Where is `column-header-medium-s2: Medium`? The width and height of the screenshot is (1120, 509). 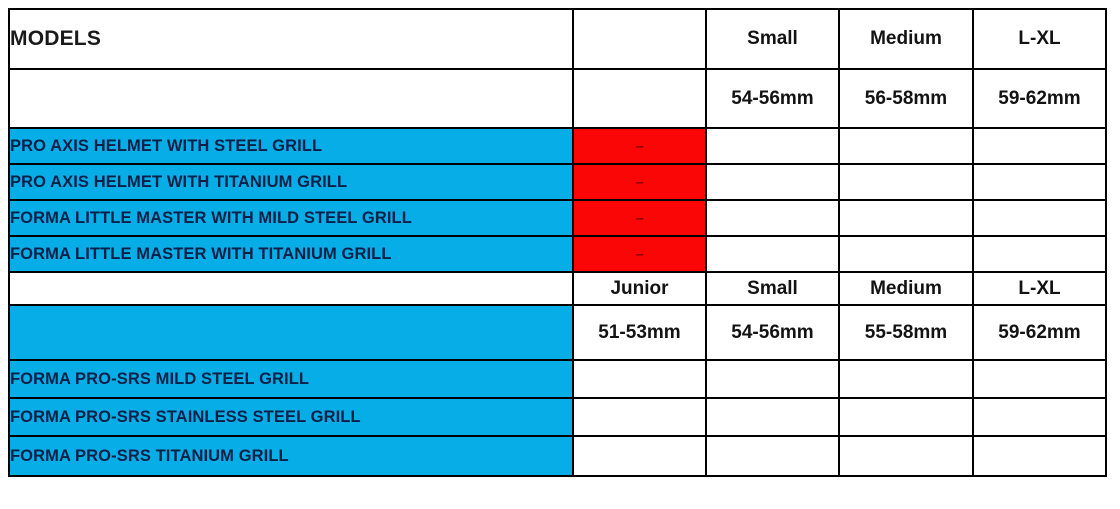 column-header-medium-s2: Medium is located at coordinates (906, 288).